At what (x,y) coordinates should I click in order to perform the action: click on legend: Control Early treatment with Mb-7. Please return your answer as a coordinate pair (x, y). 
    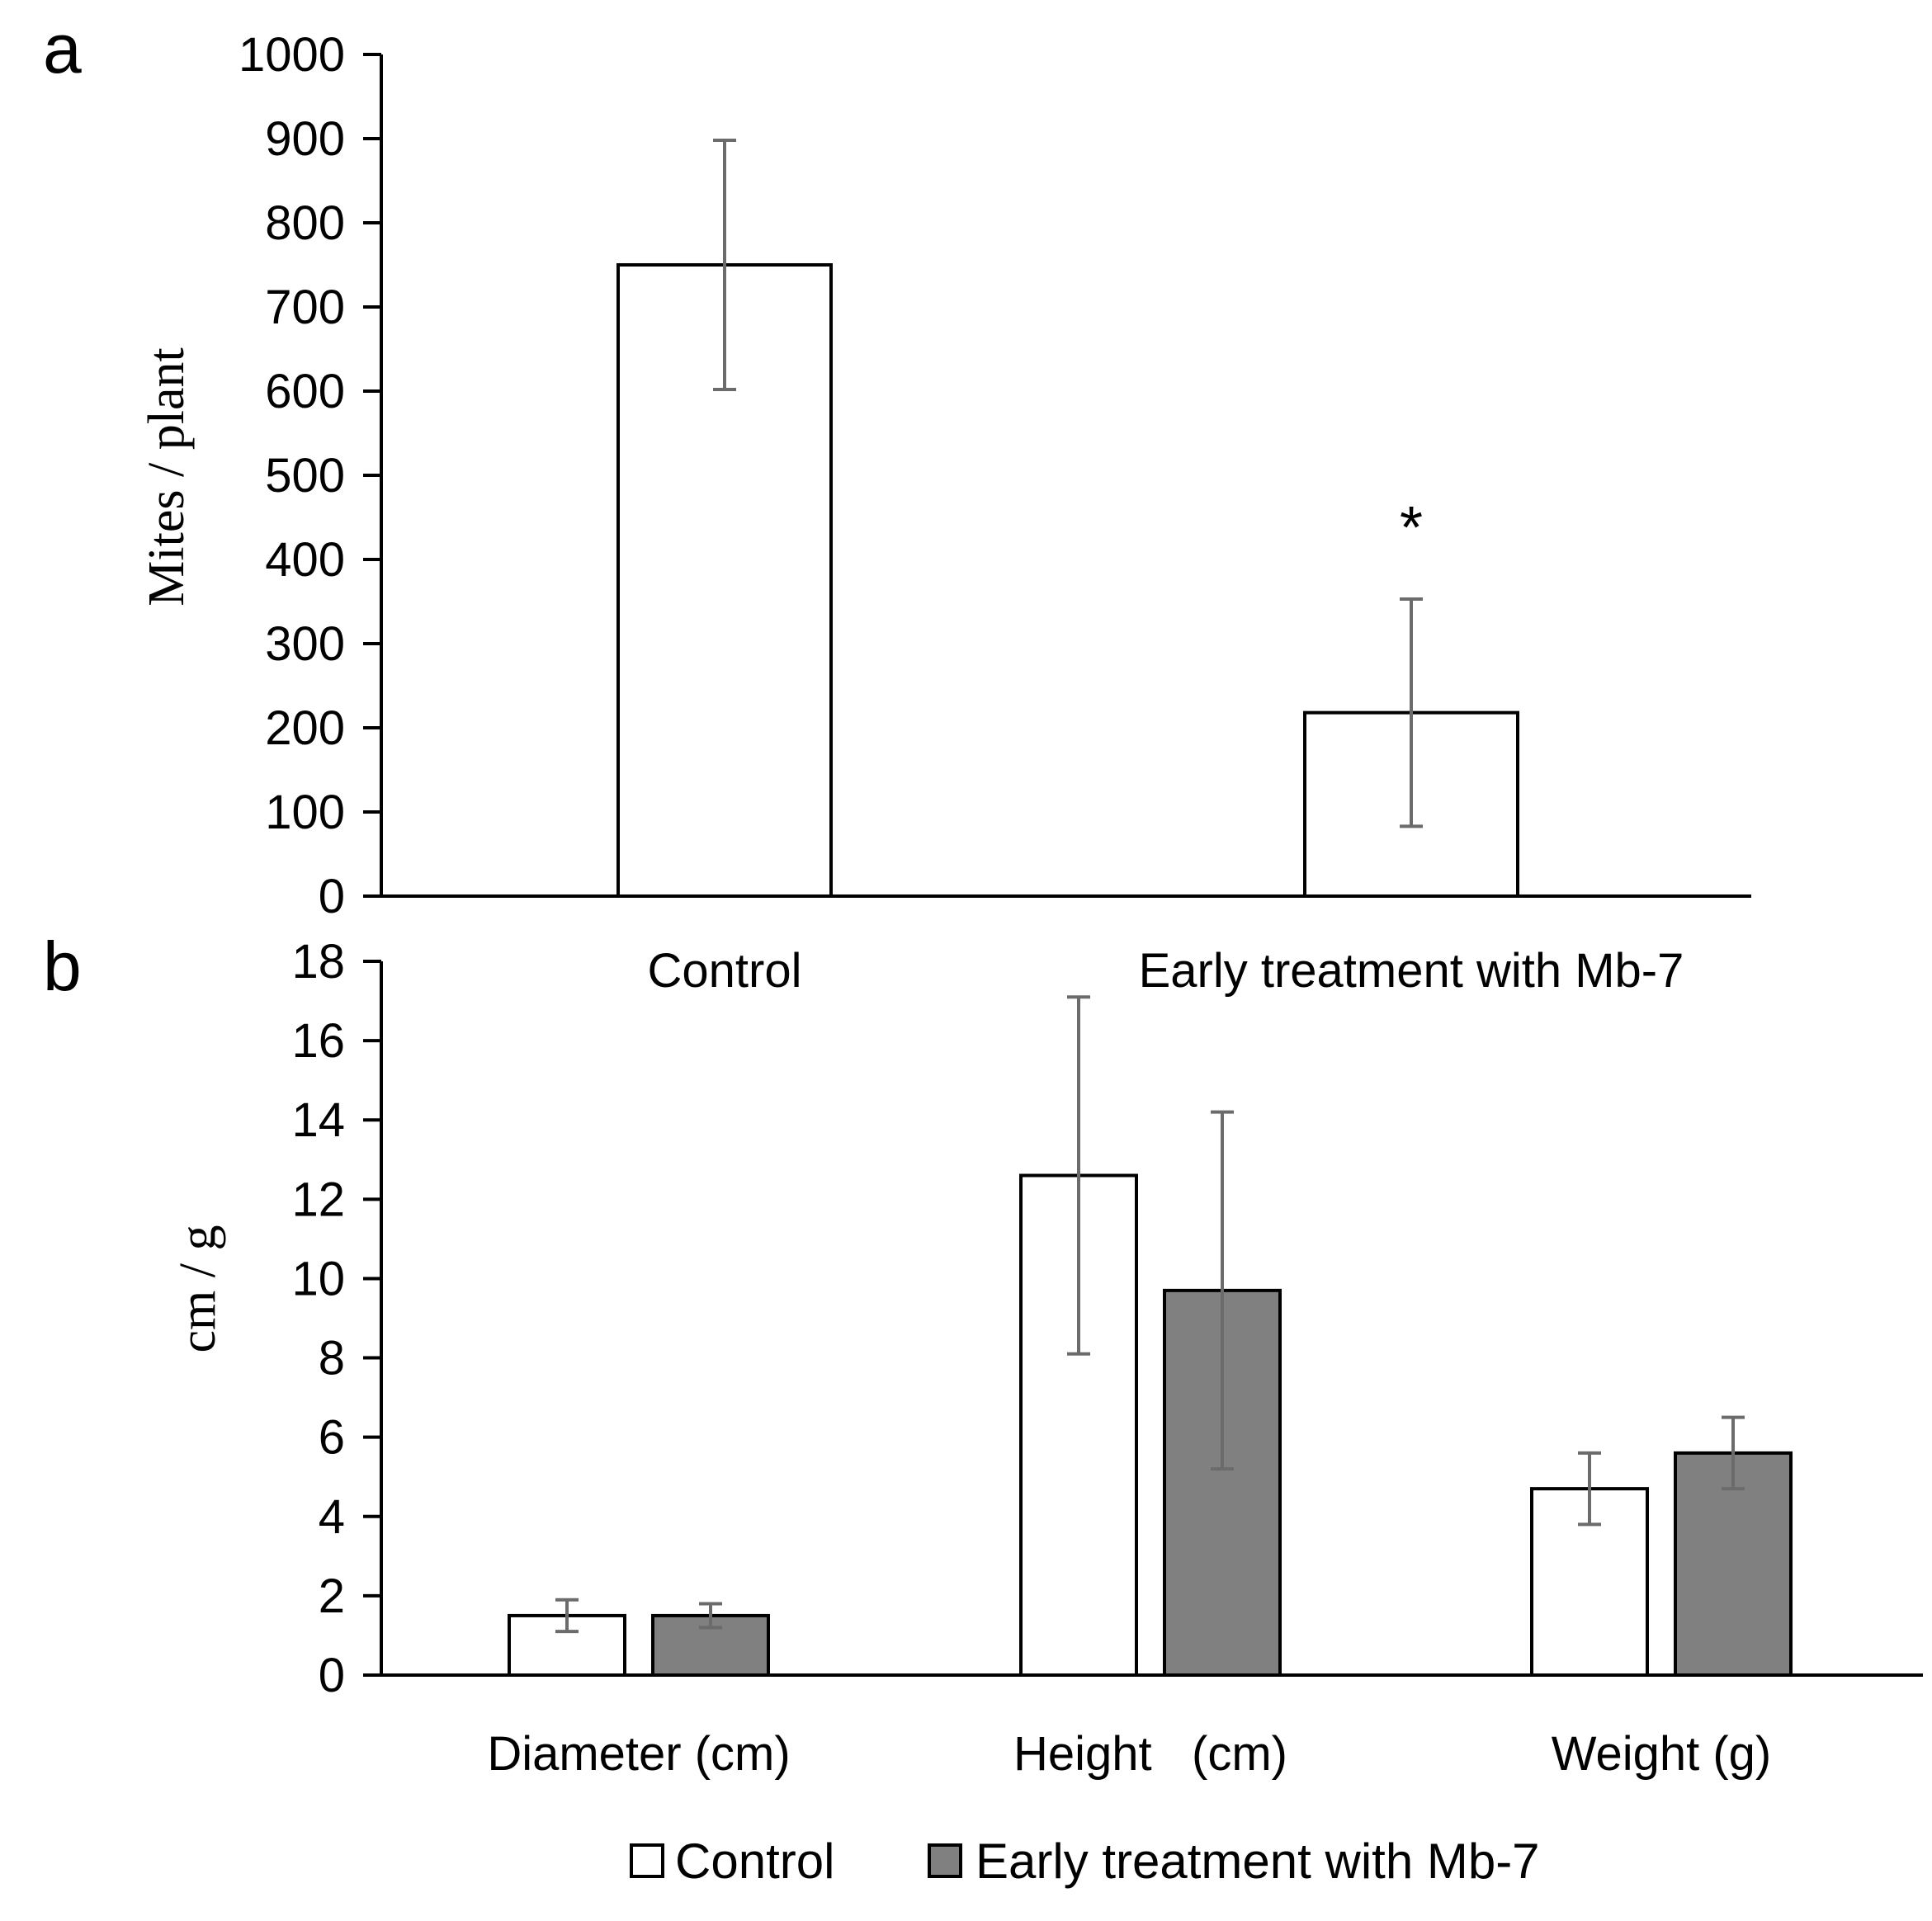
    Looking at the image, I should click on (1085, 1861).